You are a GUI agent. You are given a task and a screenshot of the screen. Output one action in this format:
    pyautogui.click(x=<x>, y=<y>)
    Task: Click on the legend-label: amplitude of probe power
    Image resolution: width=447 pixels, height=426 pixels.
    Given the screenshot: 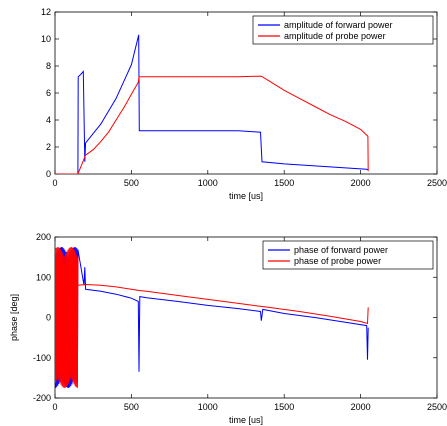 What is the action you would take?
    pyautogui.click(x=335, y=36)
    